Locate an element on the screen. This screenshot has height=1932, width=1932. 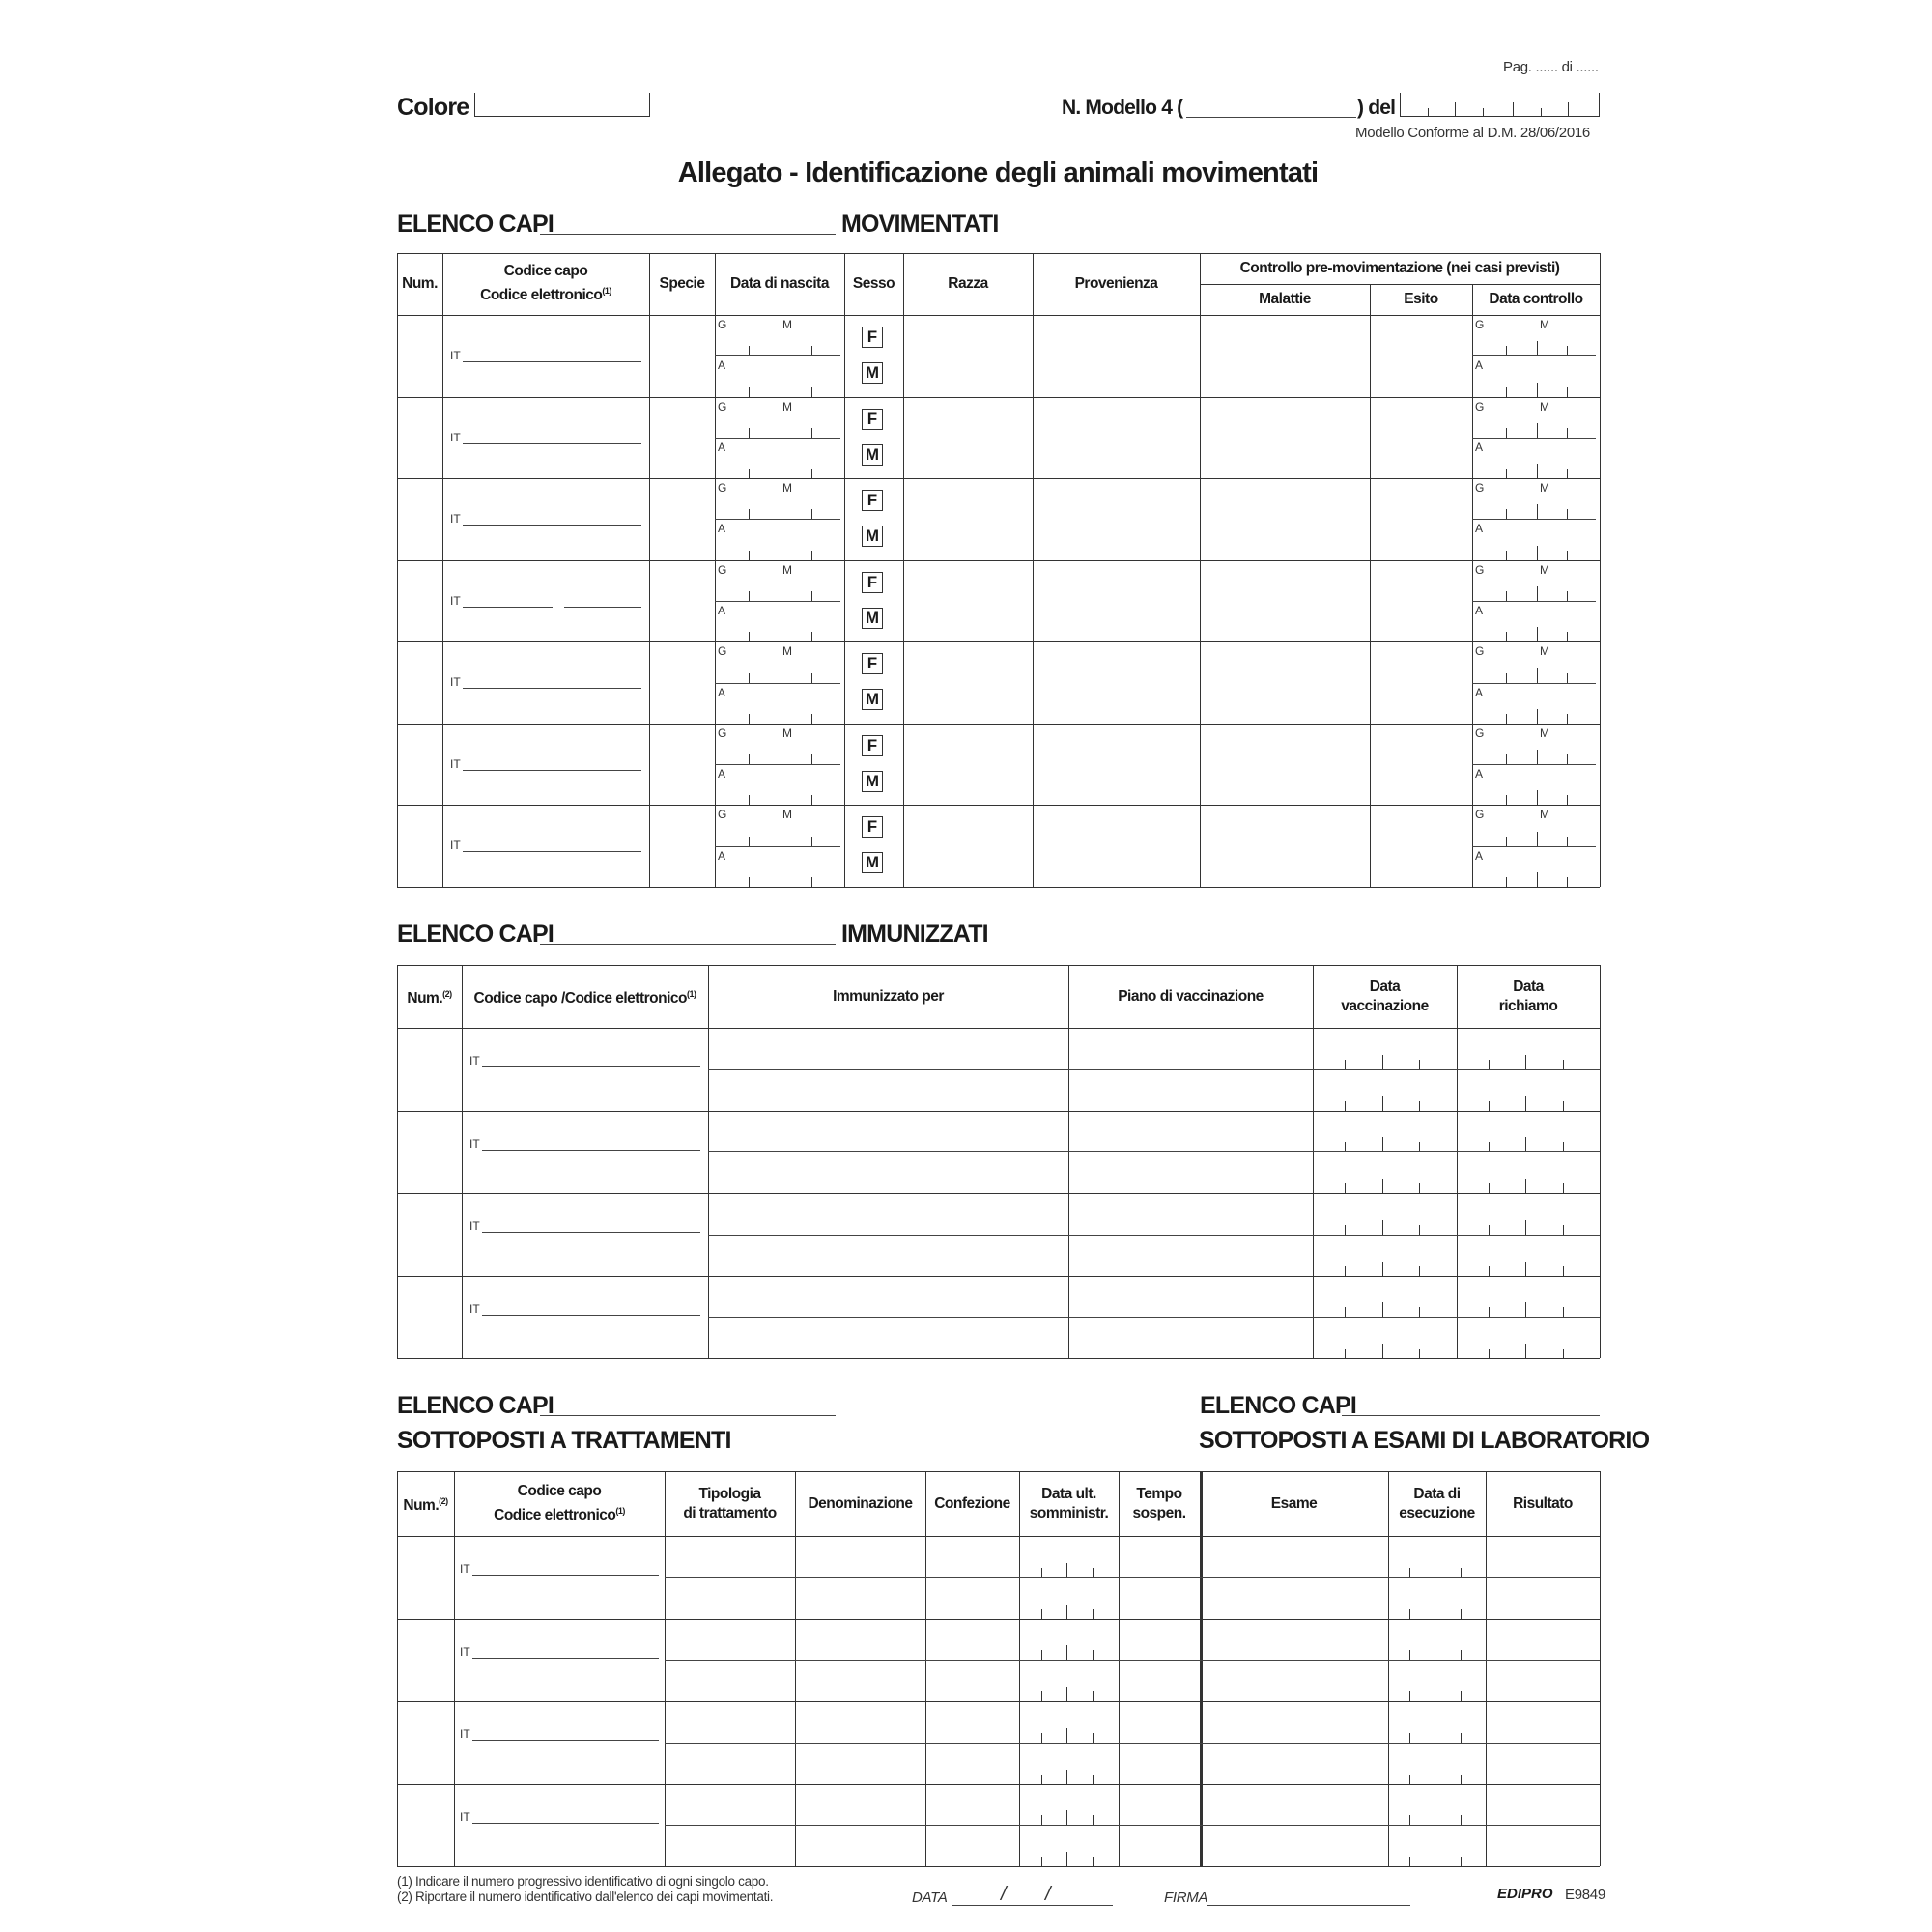
section1-species-field is located at coordinates (688, 234).